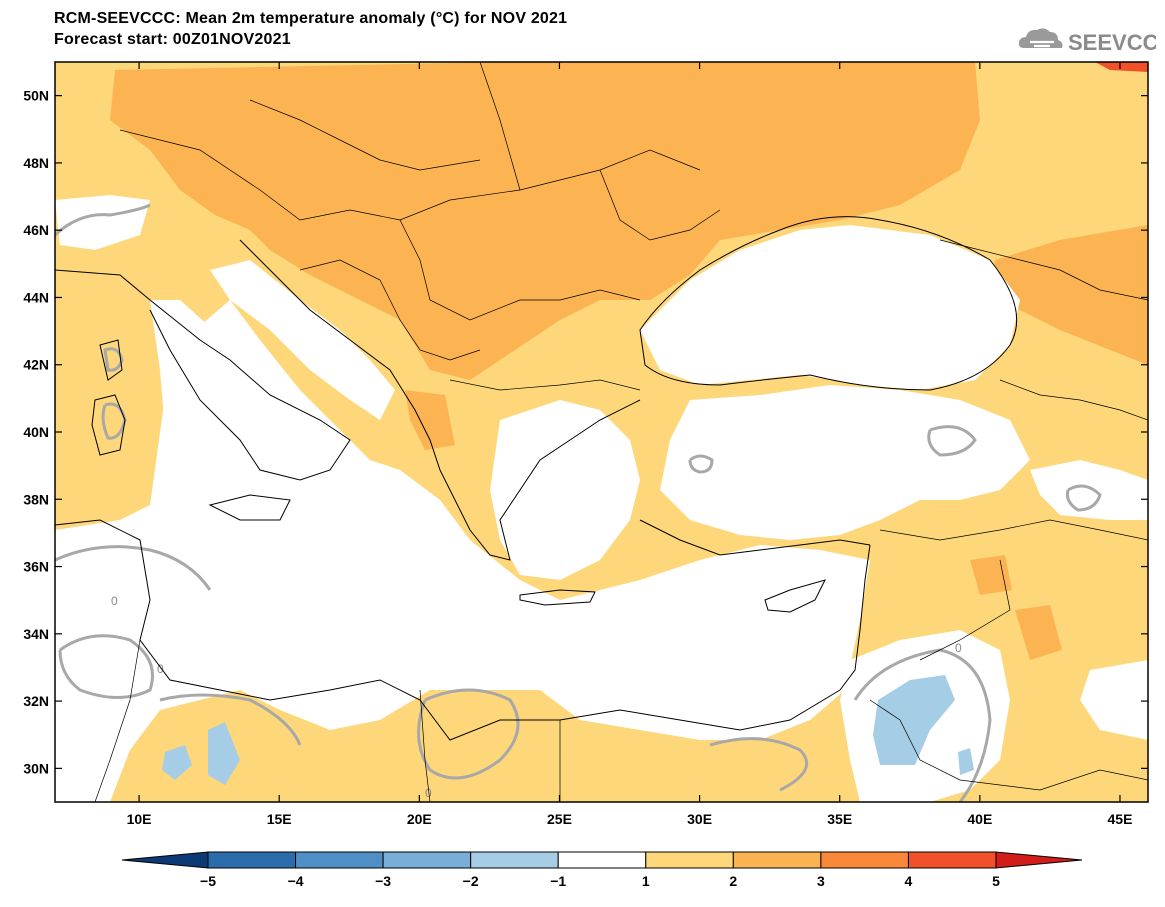  Describe the element at coordinates (991, 575) in the screenshot. I see `anomaly-zone-syria` at that location.